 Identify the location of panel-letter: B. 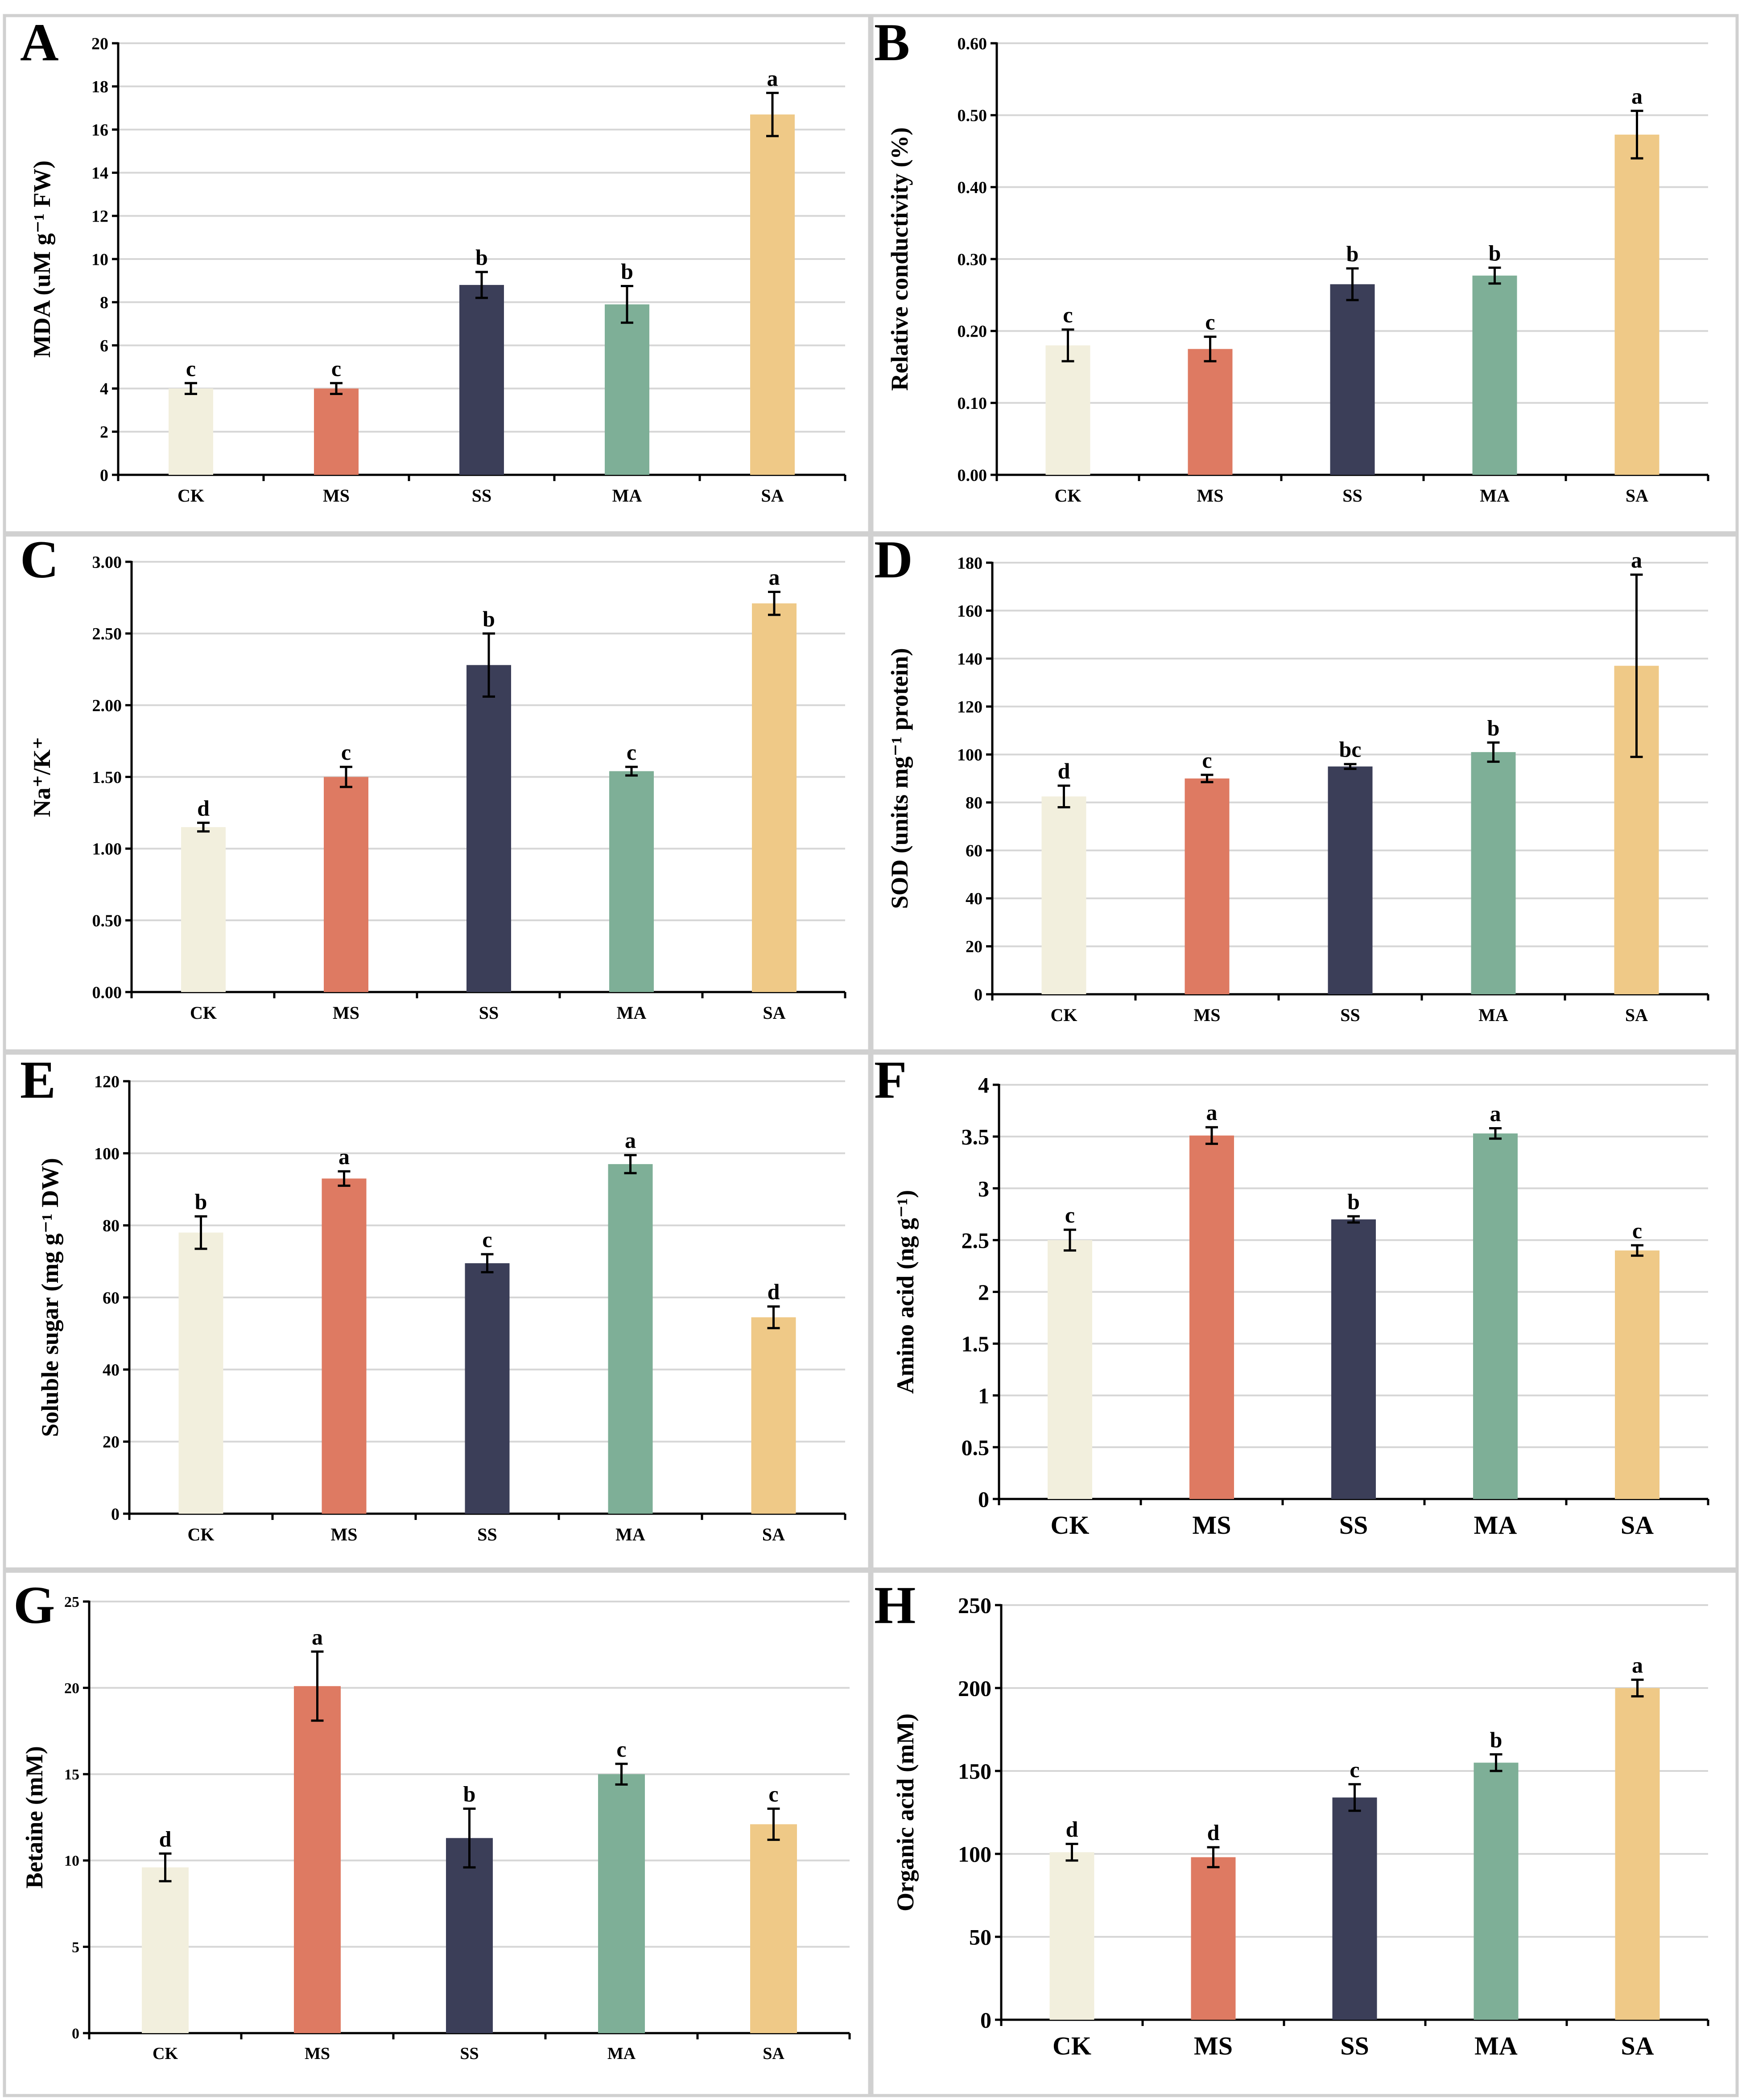
(892, 42).